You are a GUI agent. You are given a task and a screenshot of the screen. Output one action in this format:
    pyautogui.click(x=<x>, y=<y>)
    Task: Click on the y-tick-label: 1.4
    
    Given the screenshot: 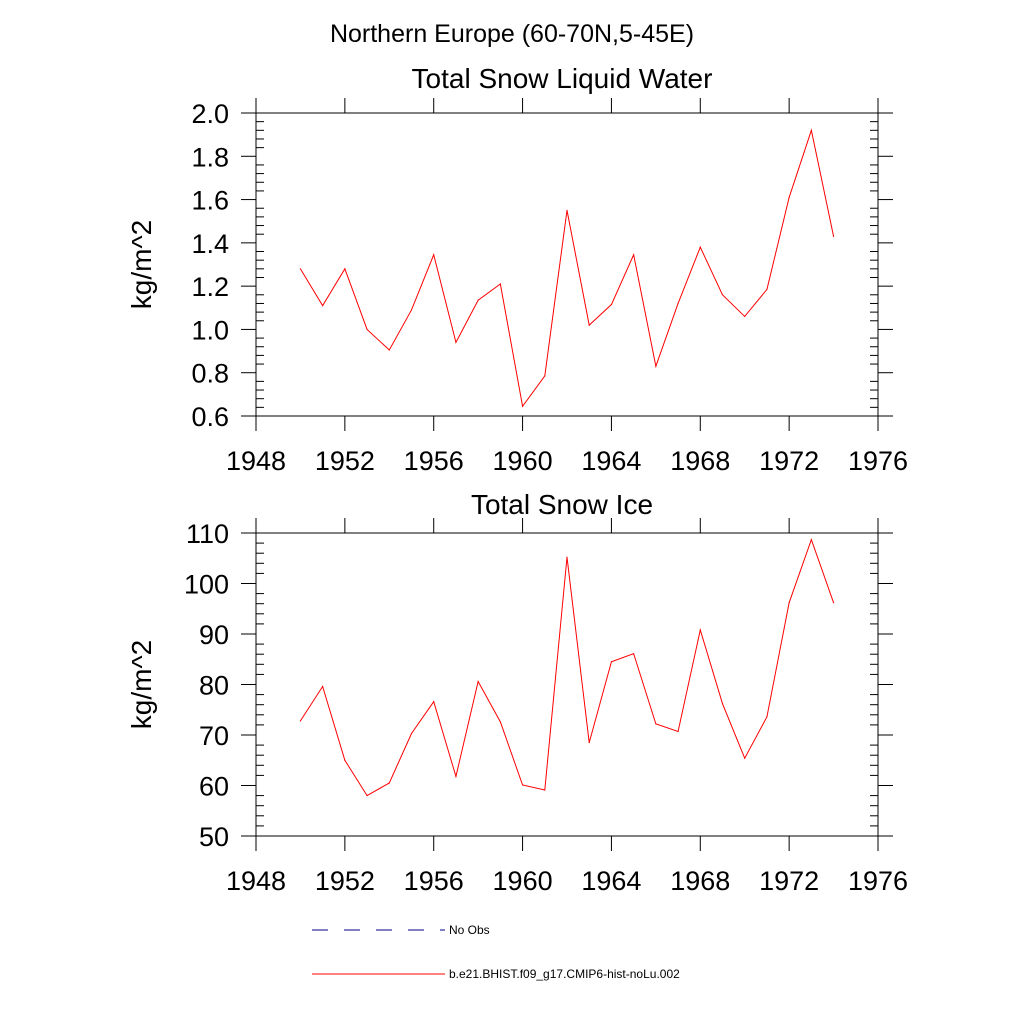 What is the action you would take?
    pyautogui.click(x=210, y=244)
    